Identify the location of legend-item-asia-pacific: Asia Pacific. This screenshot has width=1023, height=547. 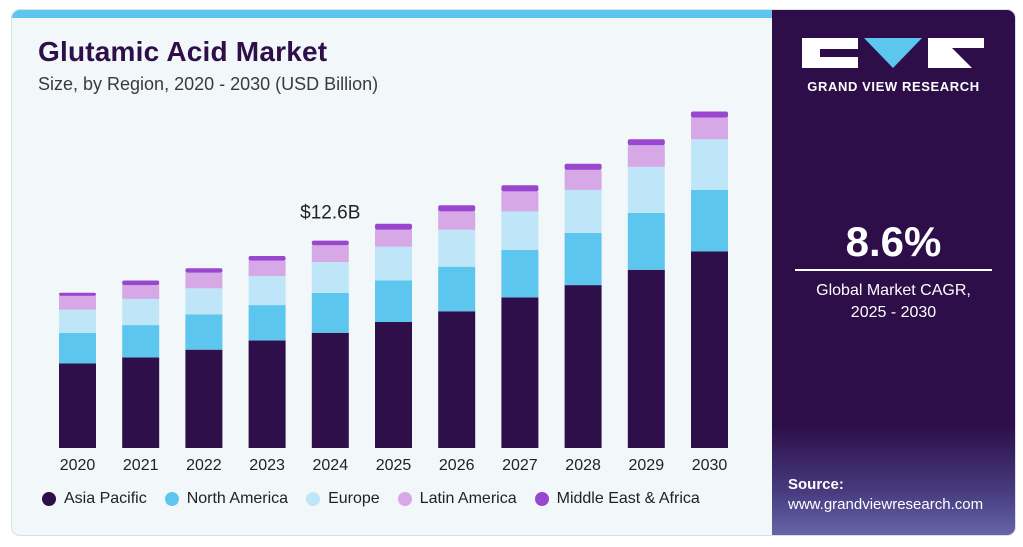
(94, 499).